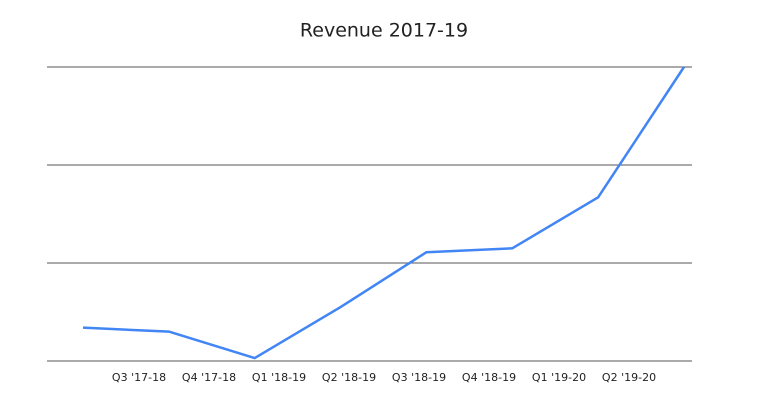  I want to click on x-tick-label: Q2 '19-20, so click(629, 377).